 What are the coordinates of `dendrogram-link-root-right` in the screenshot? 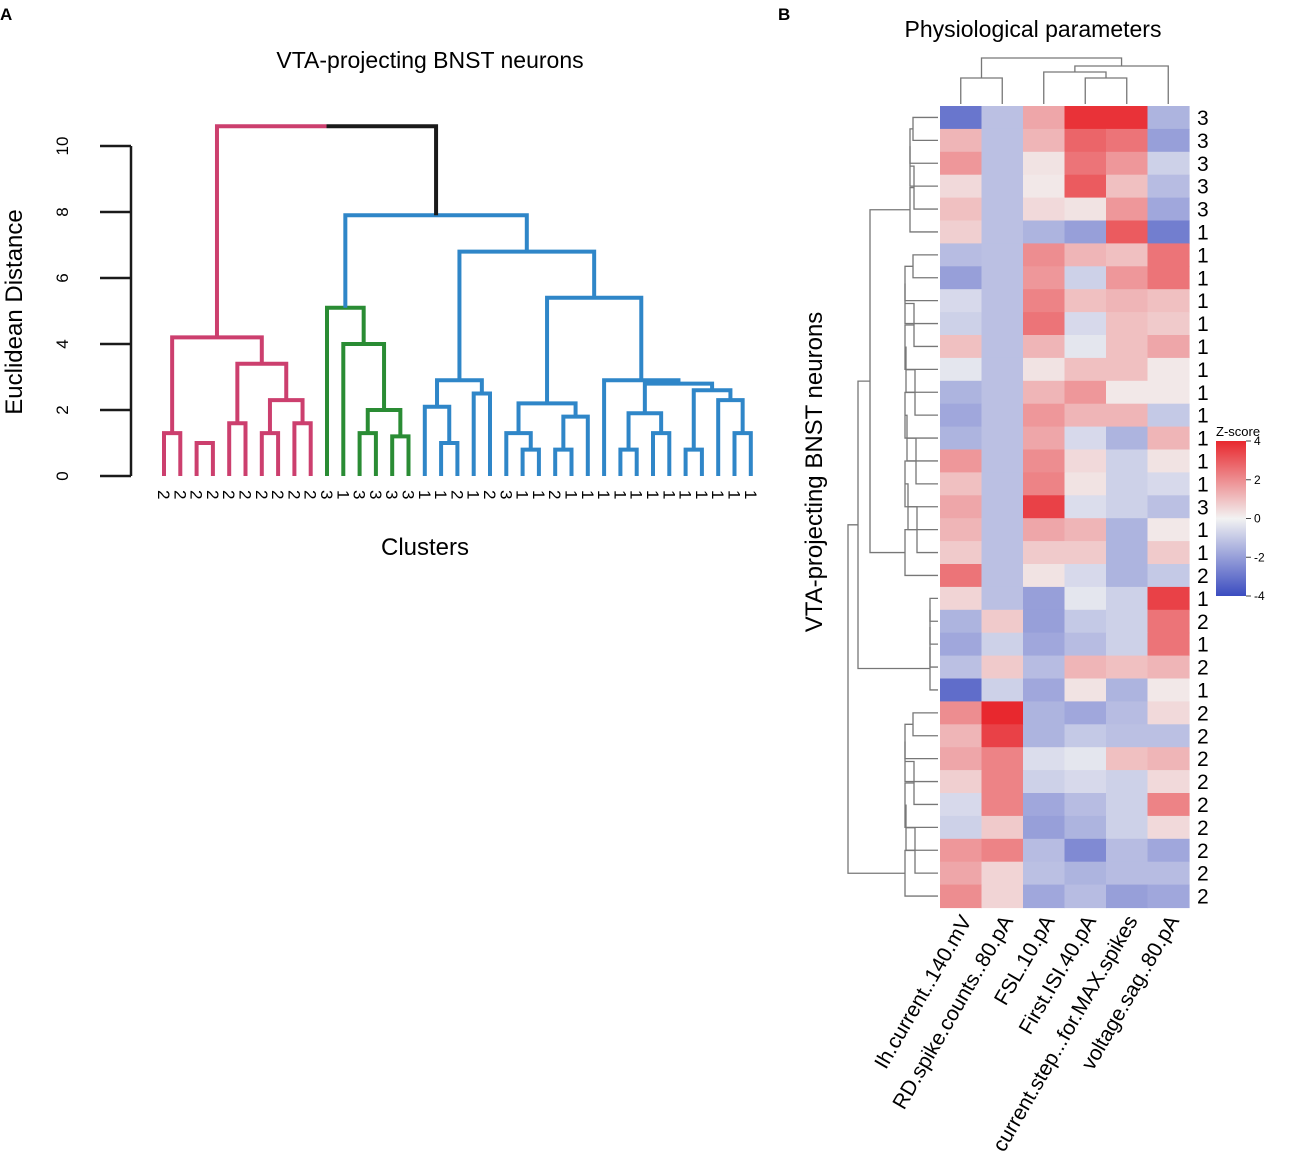 It's located at (382, 170).